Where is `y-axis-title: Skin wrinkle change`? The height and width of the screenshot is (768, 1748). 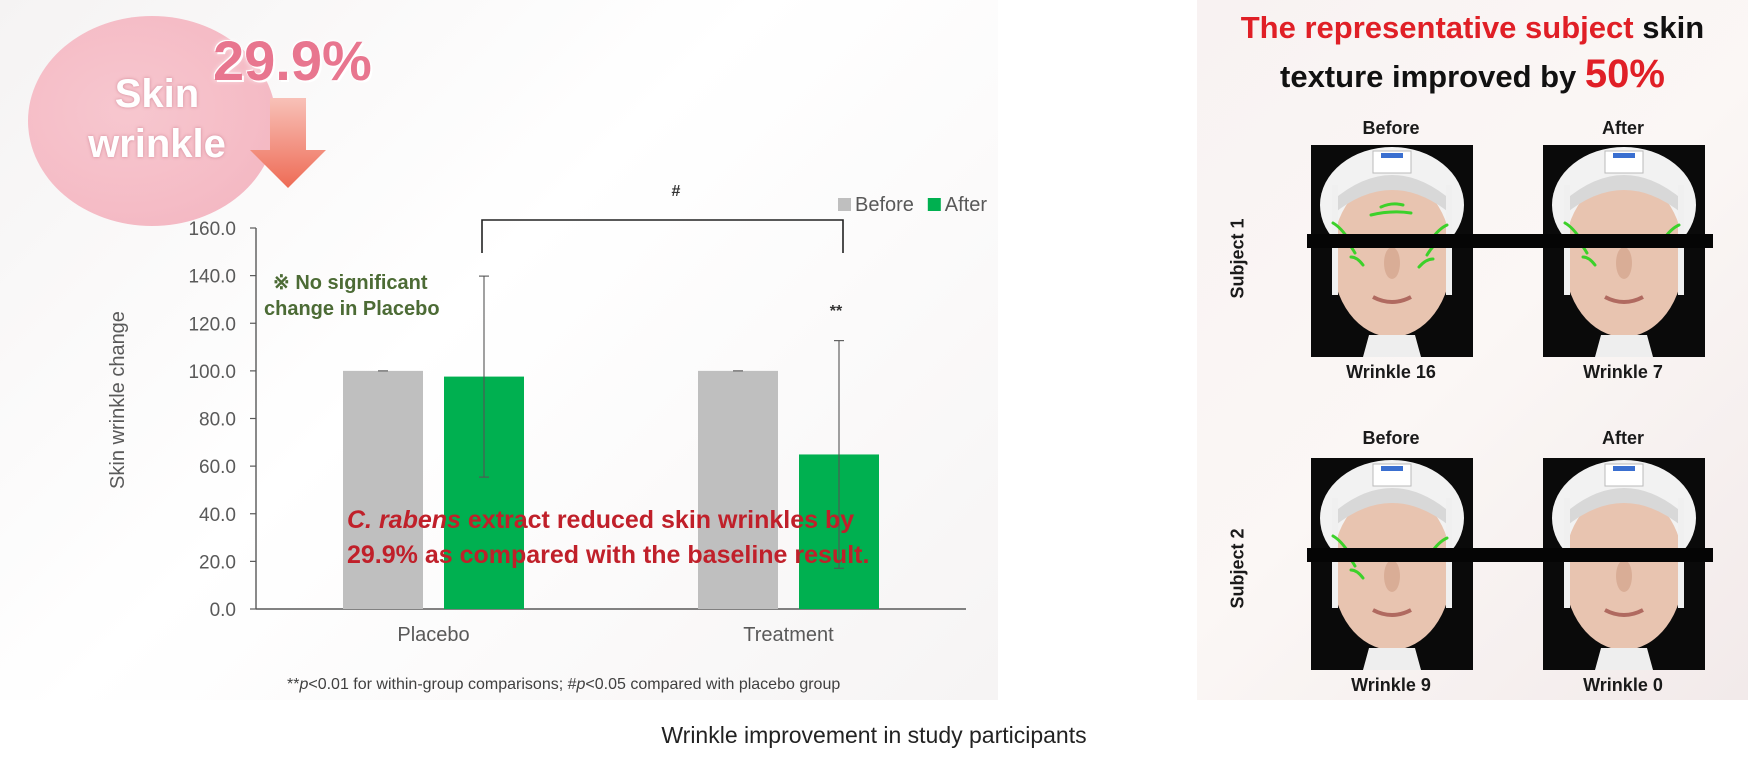 y-axis-title: Skin wrinkle change is located at coordinates (118, 400).